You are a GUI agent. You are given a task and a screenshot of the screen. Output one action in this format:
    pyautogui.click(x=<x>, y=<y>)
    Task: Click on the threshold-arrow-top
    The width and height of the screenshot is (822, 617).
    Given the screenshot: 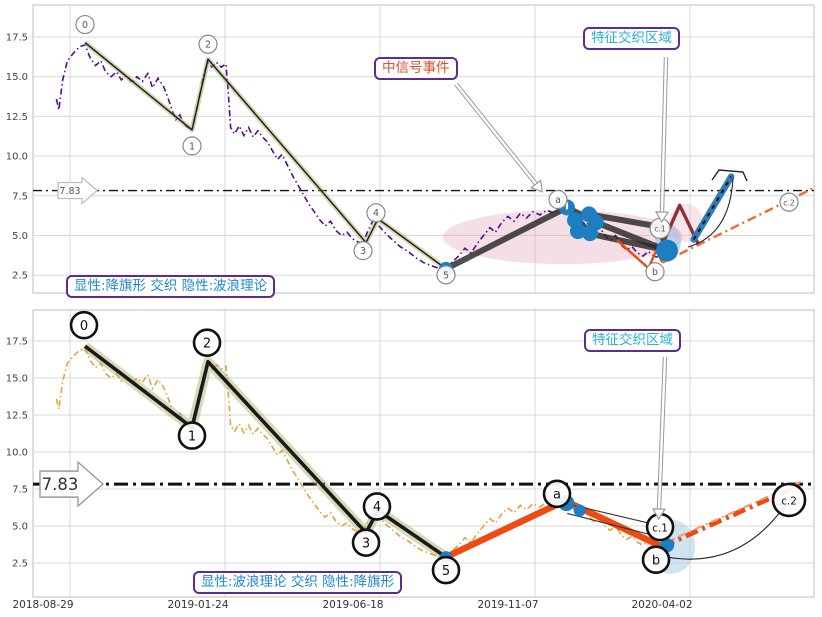 What is the action you would take?
    pyautogui.click(x=77, y=190)
    